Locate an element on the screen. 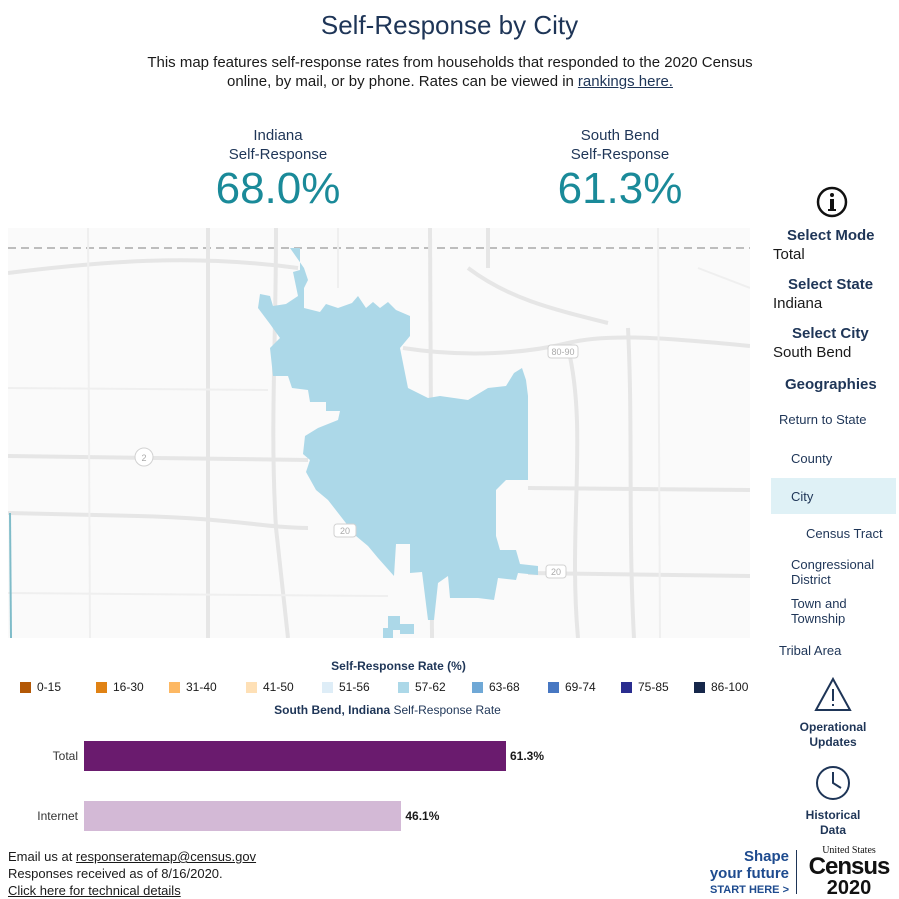 This screenshot has height=899, width=899. historical-data-link: Historical Data is located at coordinates (833, 822).